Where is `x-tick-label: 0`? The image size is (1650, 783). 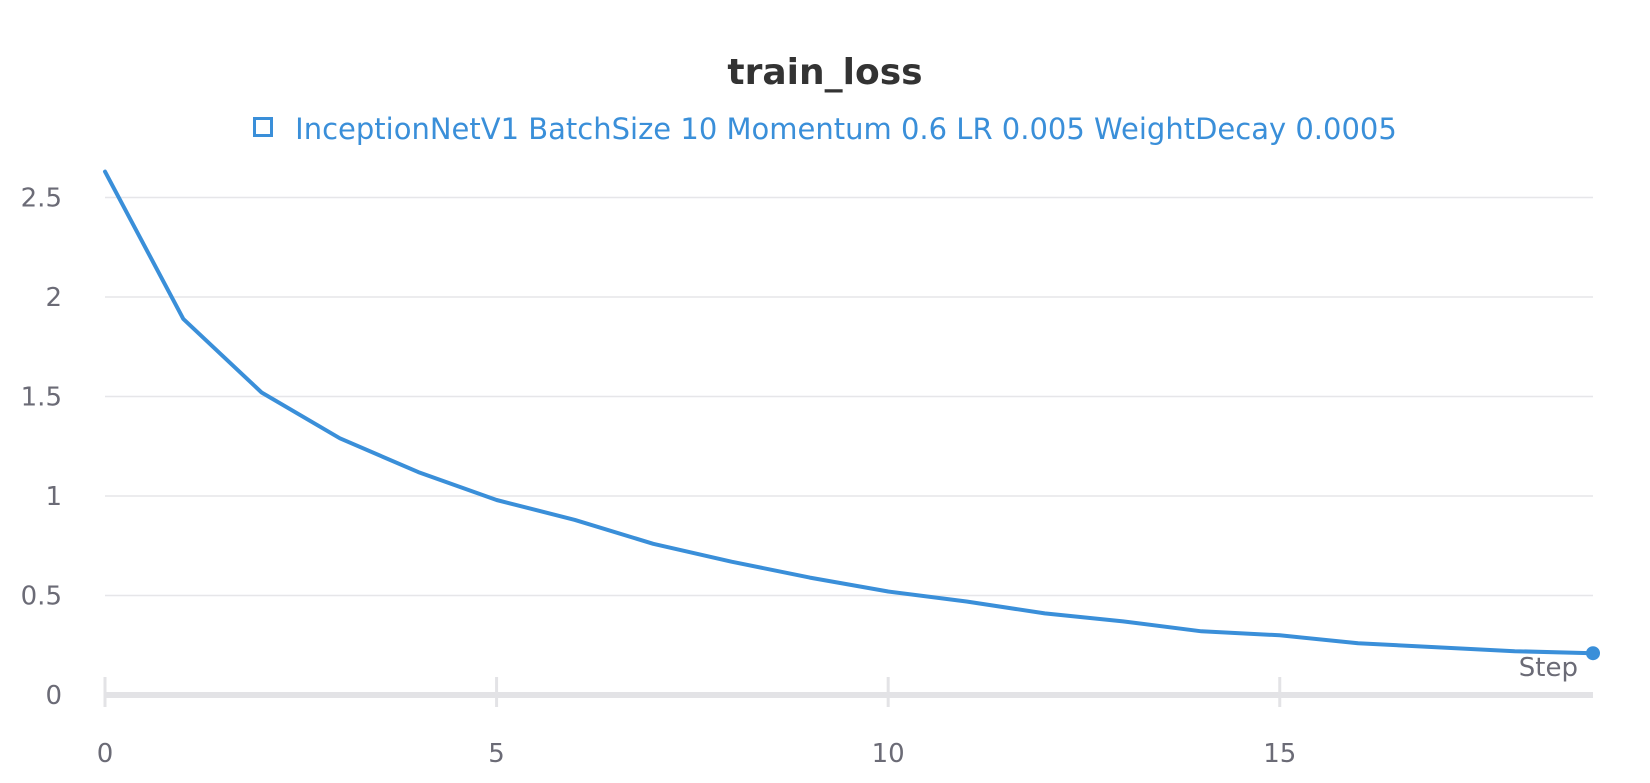
x-tick-label: 0 is located at coordinates (105, 754).